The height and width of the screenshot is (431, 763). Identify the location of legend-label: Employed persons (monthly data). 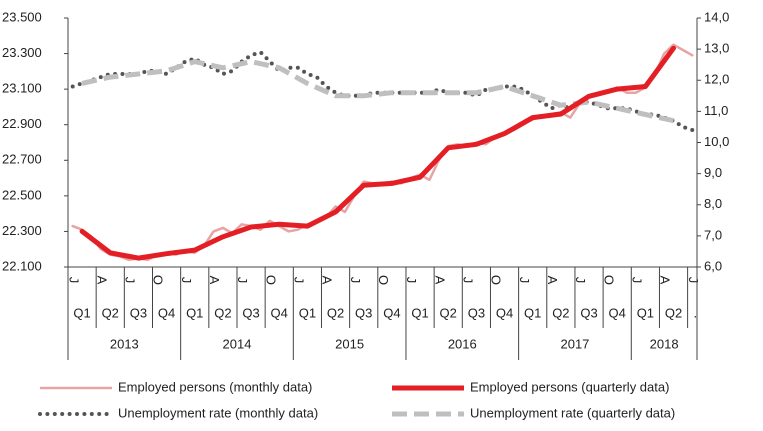
(215, 386).